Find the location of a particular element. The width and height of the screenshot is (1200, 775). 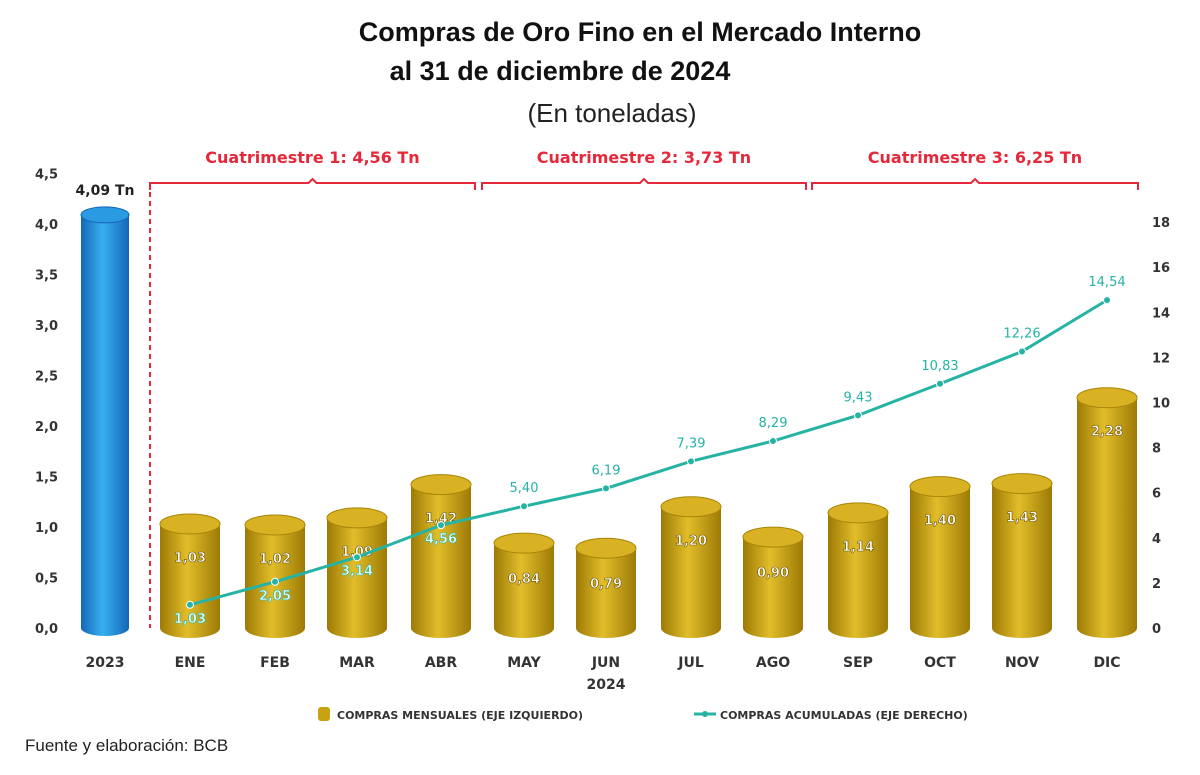

left-axis-tick: 3,0 is located at coordinates (46, 326).